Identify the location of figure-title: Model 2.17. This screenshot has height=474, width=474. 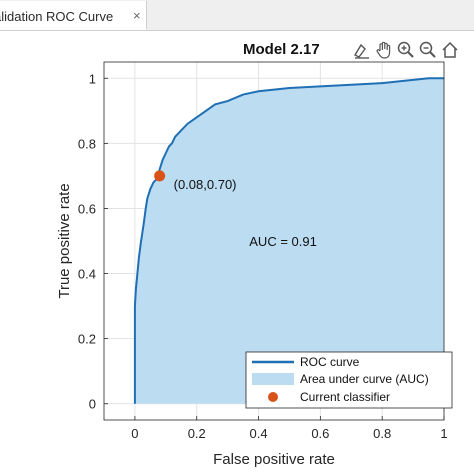
(281, 49).